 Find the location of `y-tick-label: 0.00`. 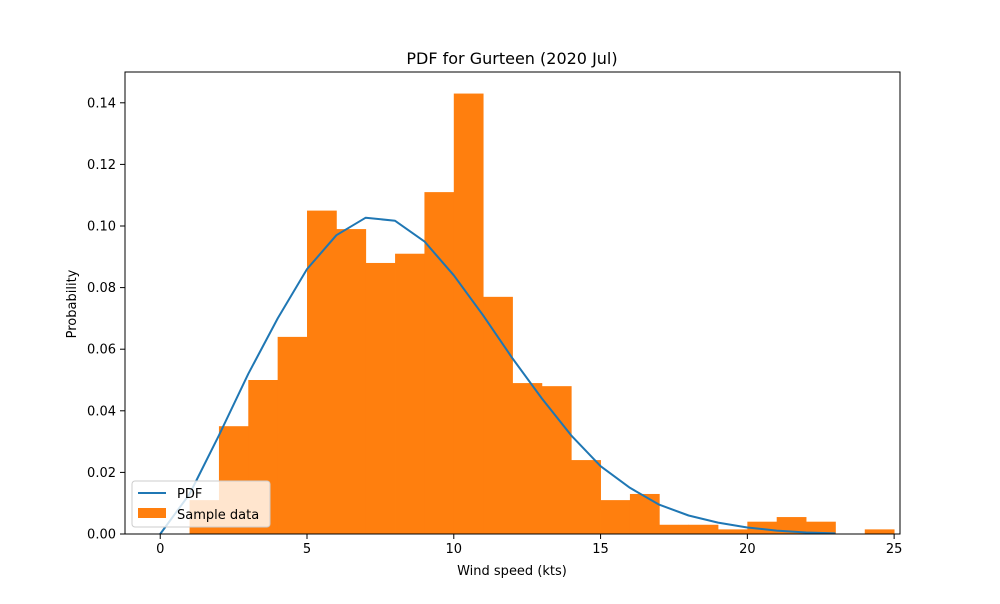

y-tick-label: 0.00 is located at coordinates (101, 535).